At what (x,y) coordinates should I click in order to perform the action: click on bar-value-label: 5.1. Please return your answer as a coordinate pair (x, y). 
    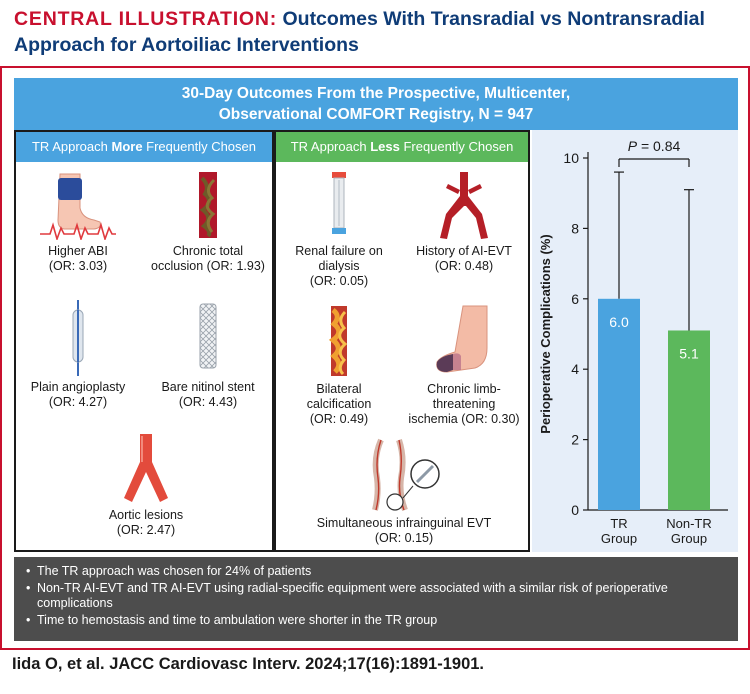
    Looking at the image, I should click on (689, 353).